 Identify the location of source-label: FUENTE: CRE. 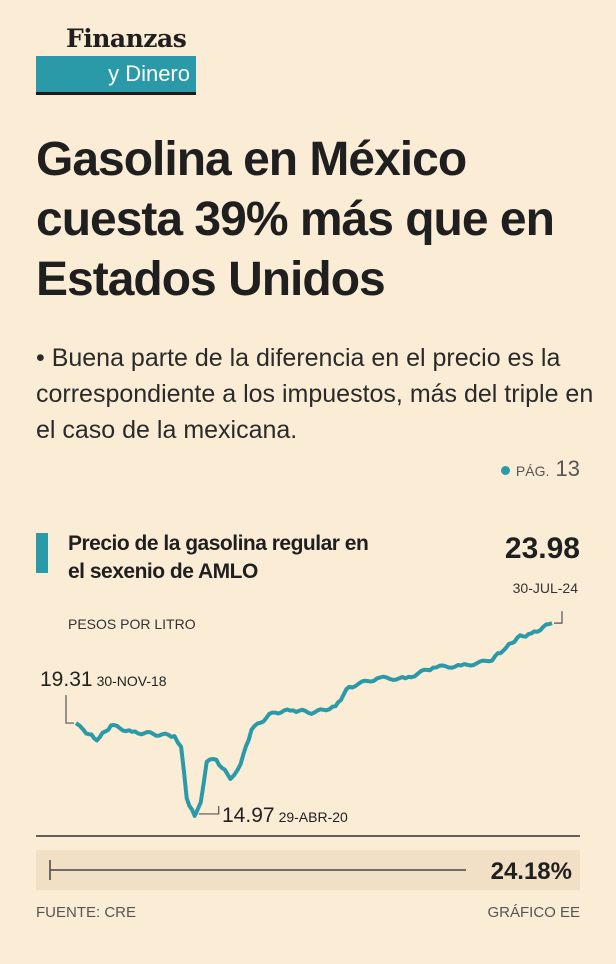
(86, 912).